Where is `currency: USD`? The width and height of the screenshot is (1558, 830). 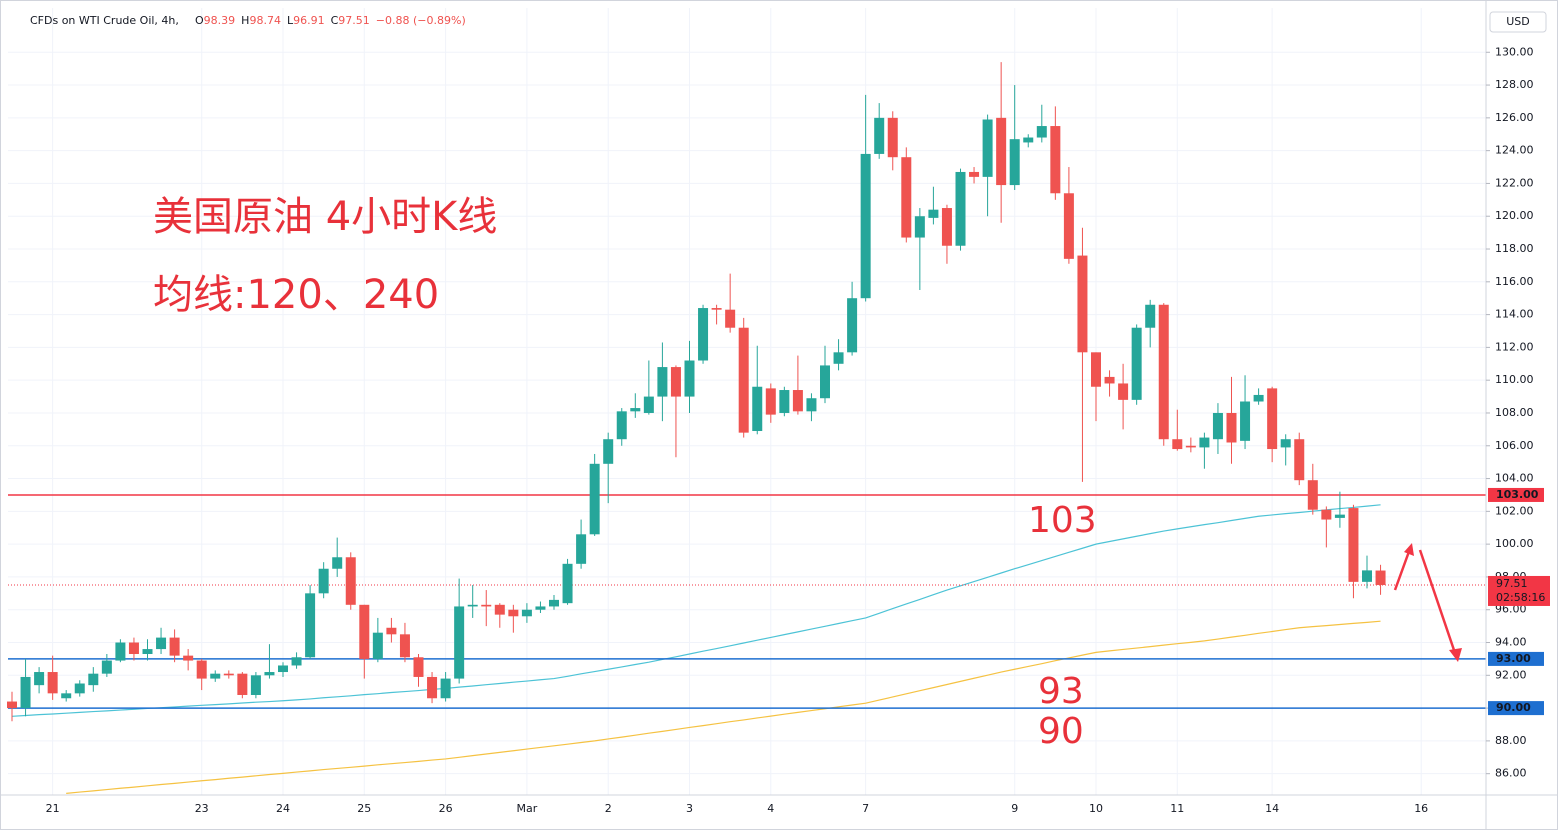
currency: USD is located at coordinates (1518, 21).